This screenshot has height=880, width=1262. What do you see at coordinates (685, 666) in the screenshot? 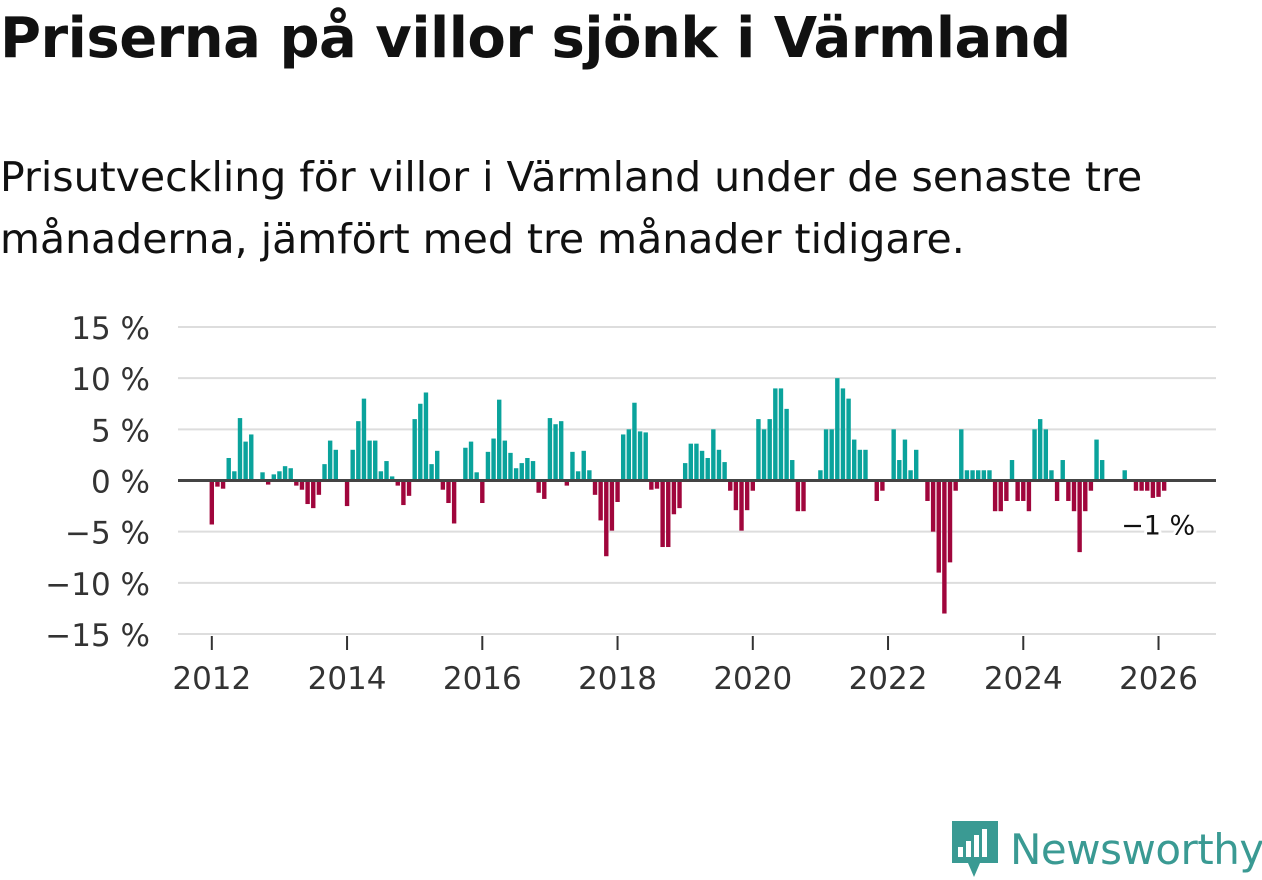
I see `x-axis: 2012 2014 2016 2018 2020 2022 2024 2026` at bounding box center [685, 666].